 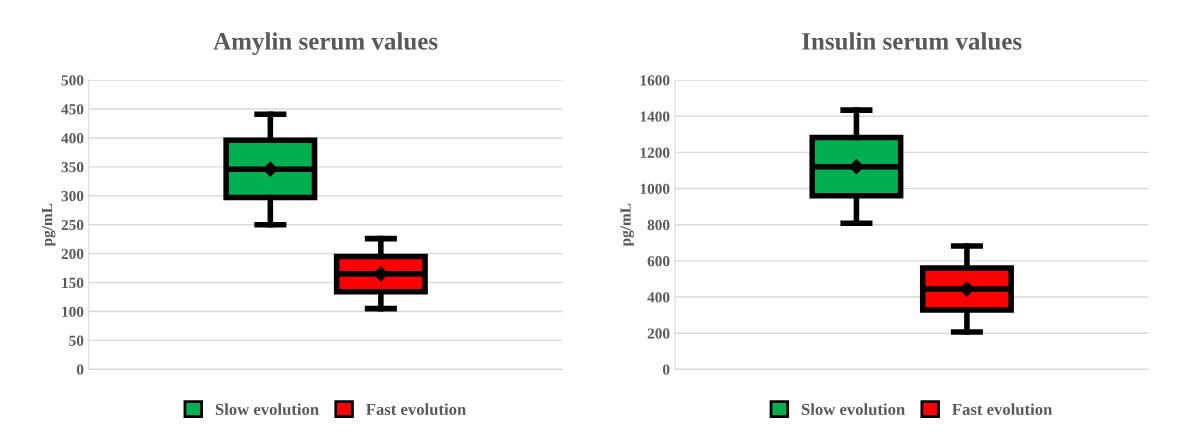 I want to click on y-tick-label: 150, so click(x=73, y=283).